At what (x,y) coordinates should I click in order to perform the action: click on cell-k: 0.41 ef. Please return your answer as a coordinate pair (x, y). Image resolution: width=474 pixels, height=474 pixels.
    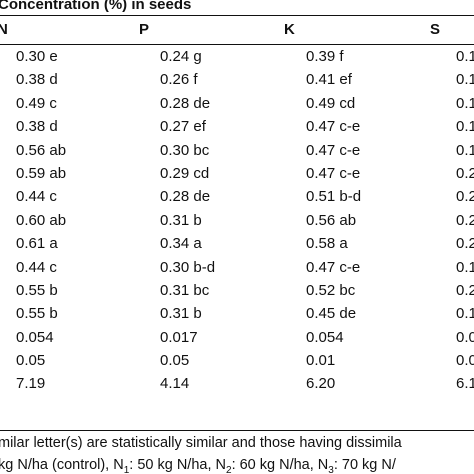
    Looking at the image, I should click on (329, 80).